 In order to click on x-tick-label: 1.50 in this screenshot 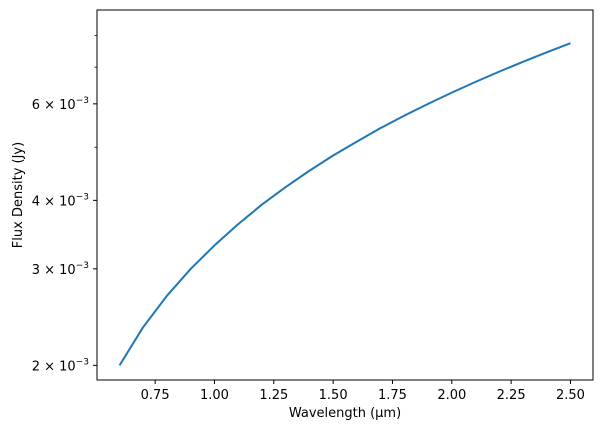, I will do `click(333, 395)`.